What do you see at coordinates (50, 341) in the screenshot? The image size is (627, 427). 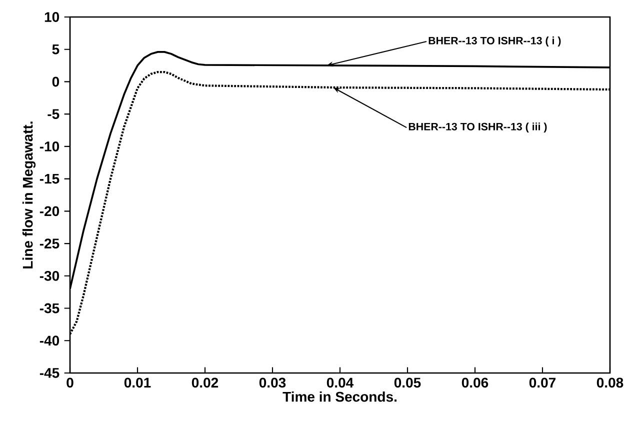 I see `y-tick-label: -40` at bounding box center [50, 341].